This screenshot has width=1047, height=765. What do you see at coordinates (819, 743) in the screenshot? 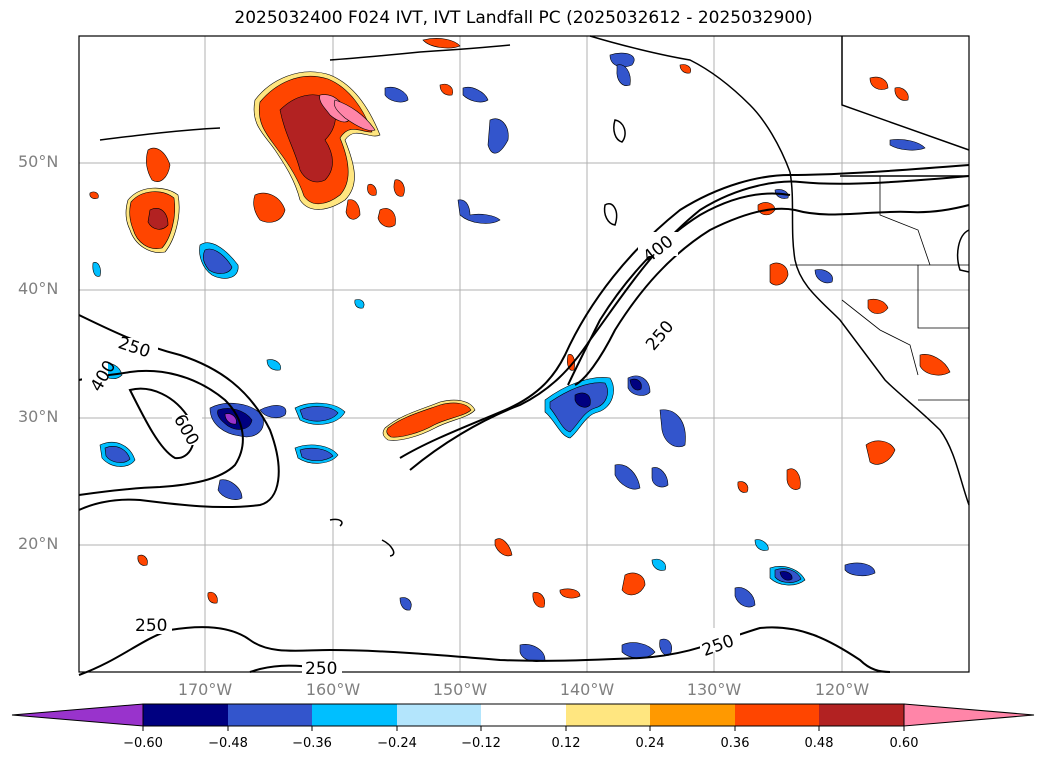
I see `colorbar-tick-label: 0.48` at bounding box center [819, 743].